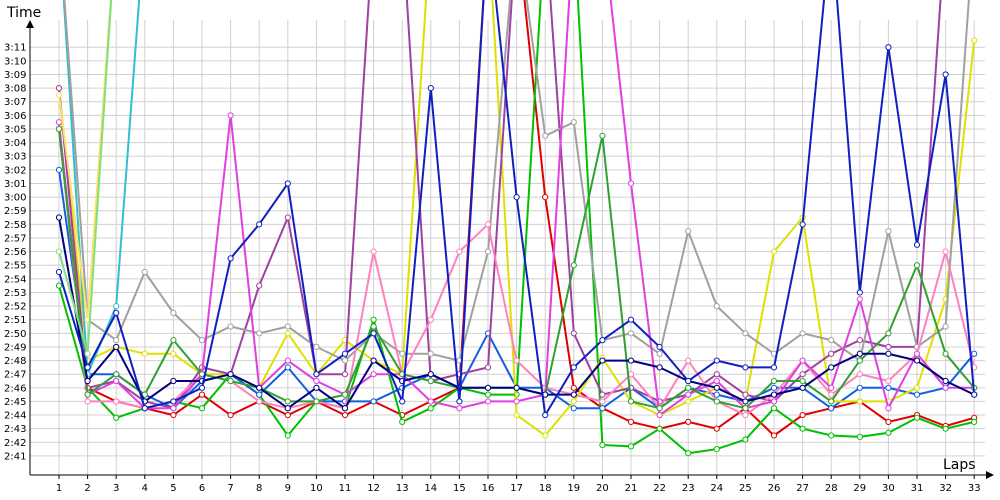 The image size is (1000, 500). Describe the element at coordinates (888, 488) in the screenshot. I see `x-tick-label: 30` at that location.